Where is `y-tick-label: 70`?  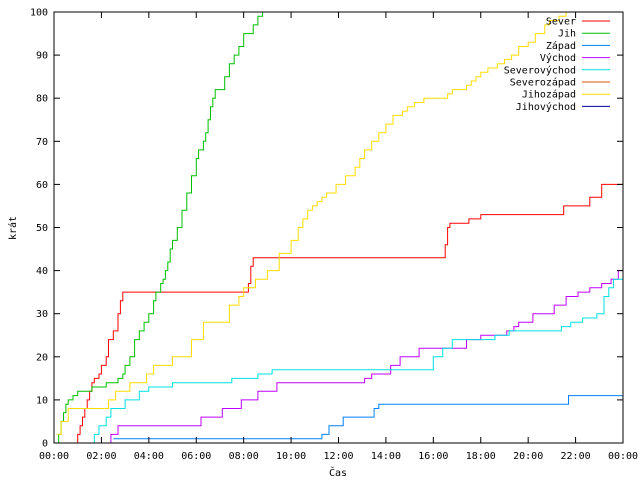
y-tick-label: 70 is located at coordinates (42, 142).